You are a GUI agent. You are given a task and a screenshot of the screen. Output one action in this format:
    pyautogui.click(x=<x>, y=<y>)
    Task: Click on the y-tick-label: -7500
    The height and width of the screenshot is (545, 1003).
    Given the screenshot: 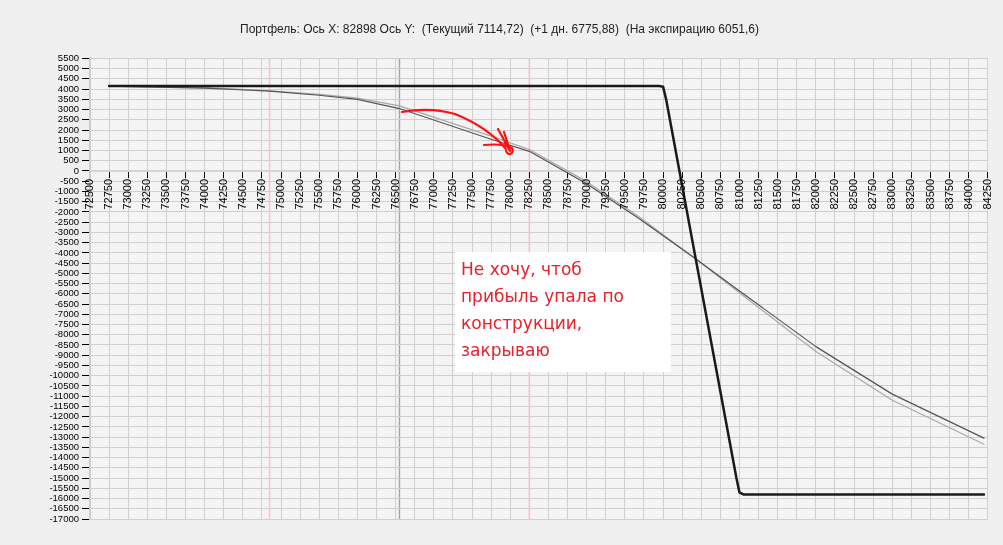 What is the action you would take?
    pyautogui.click(x=66, y=324)
    